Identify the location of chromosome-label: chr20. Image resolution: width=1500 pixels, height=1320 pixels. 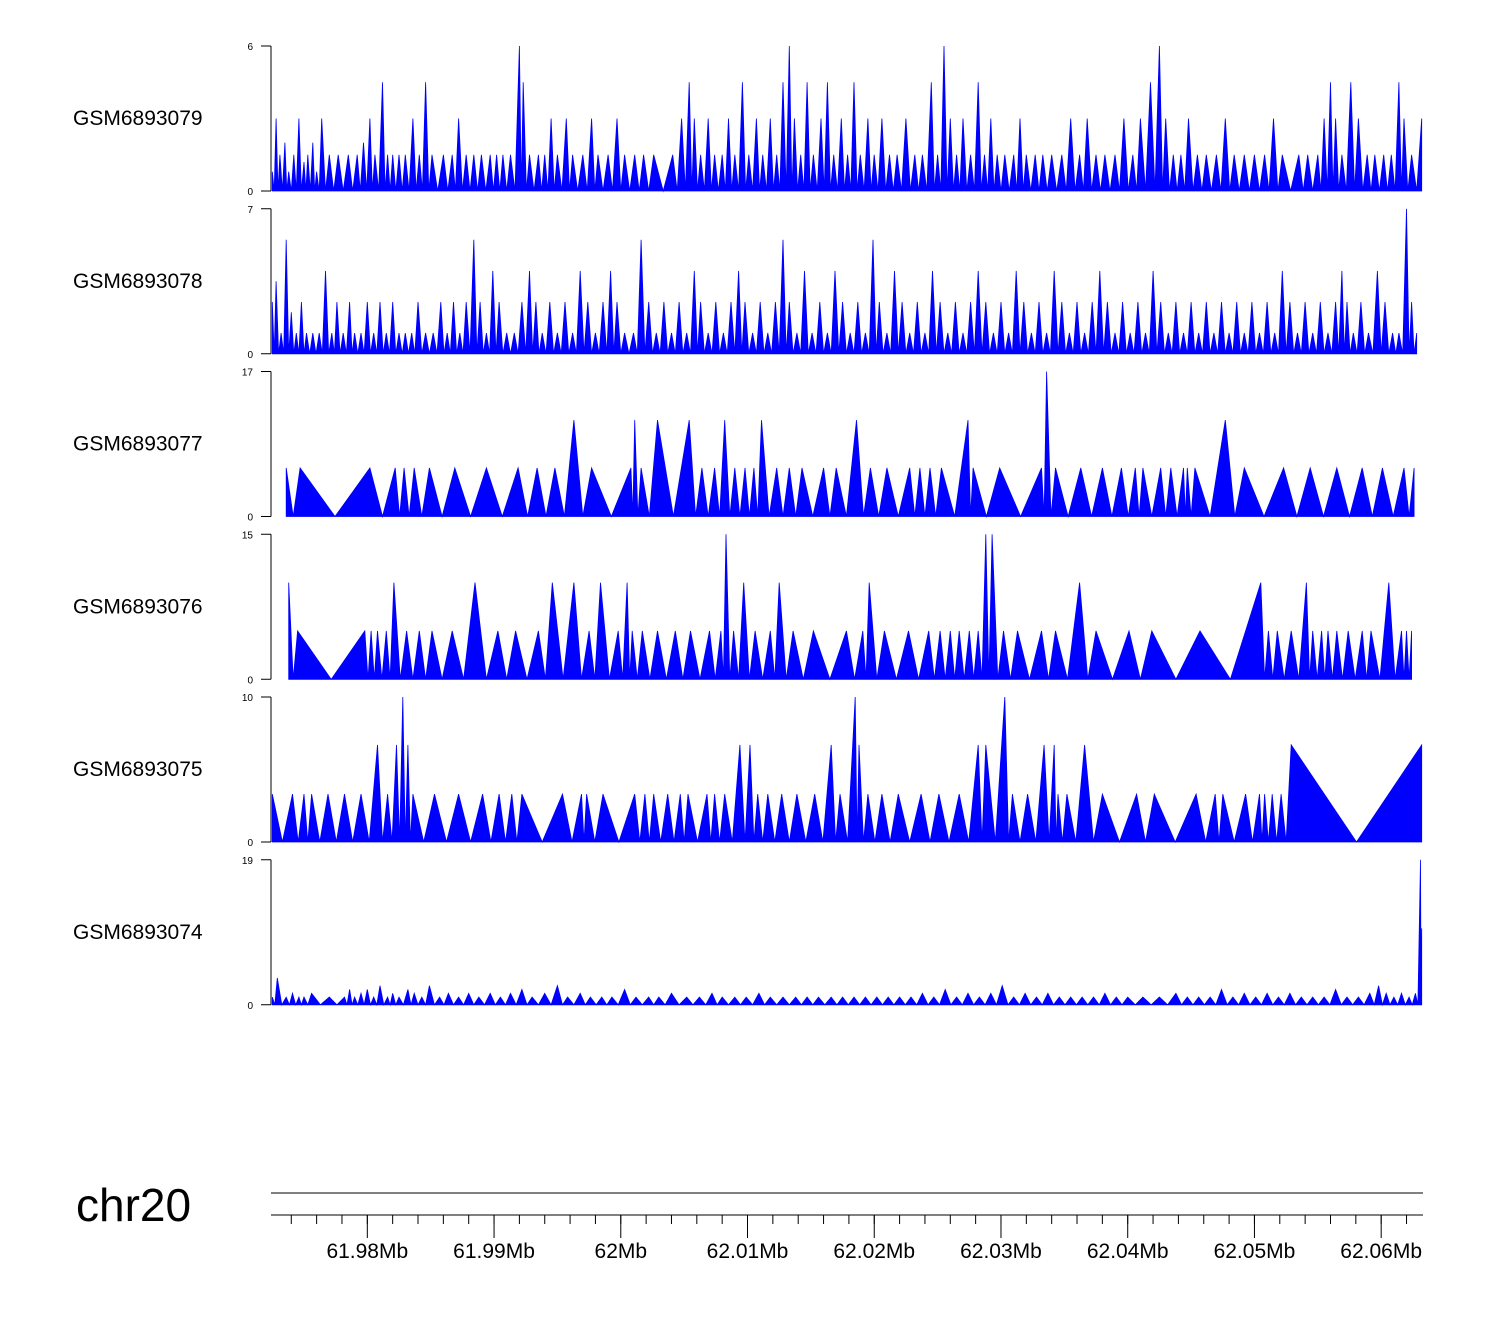
(133, 1205).